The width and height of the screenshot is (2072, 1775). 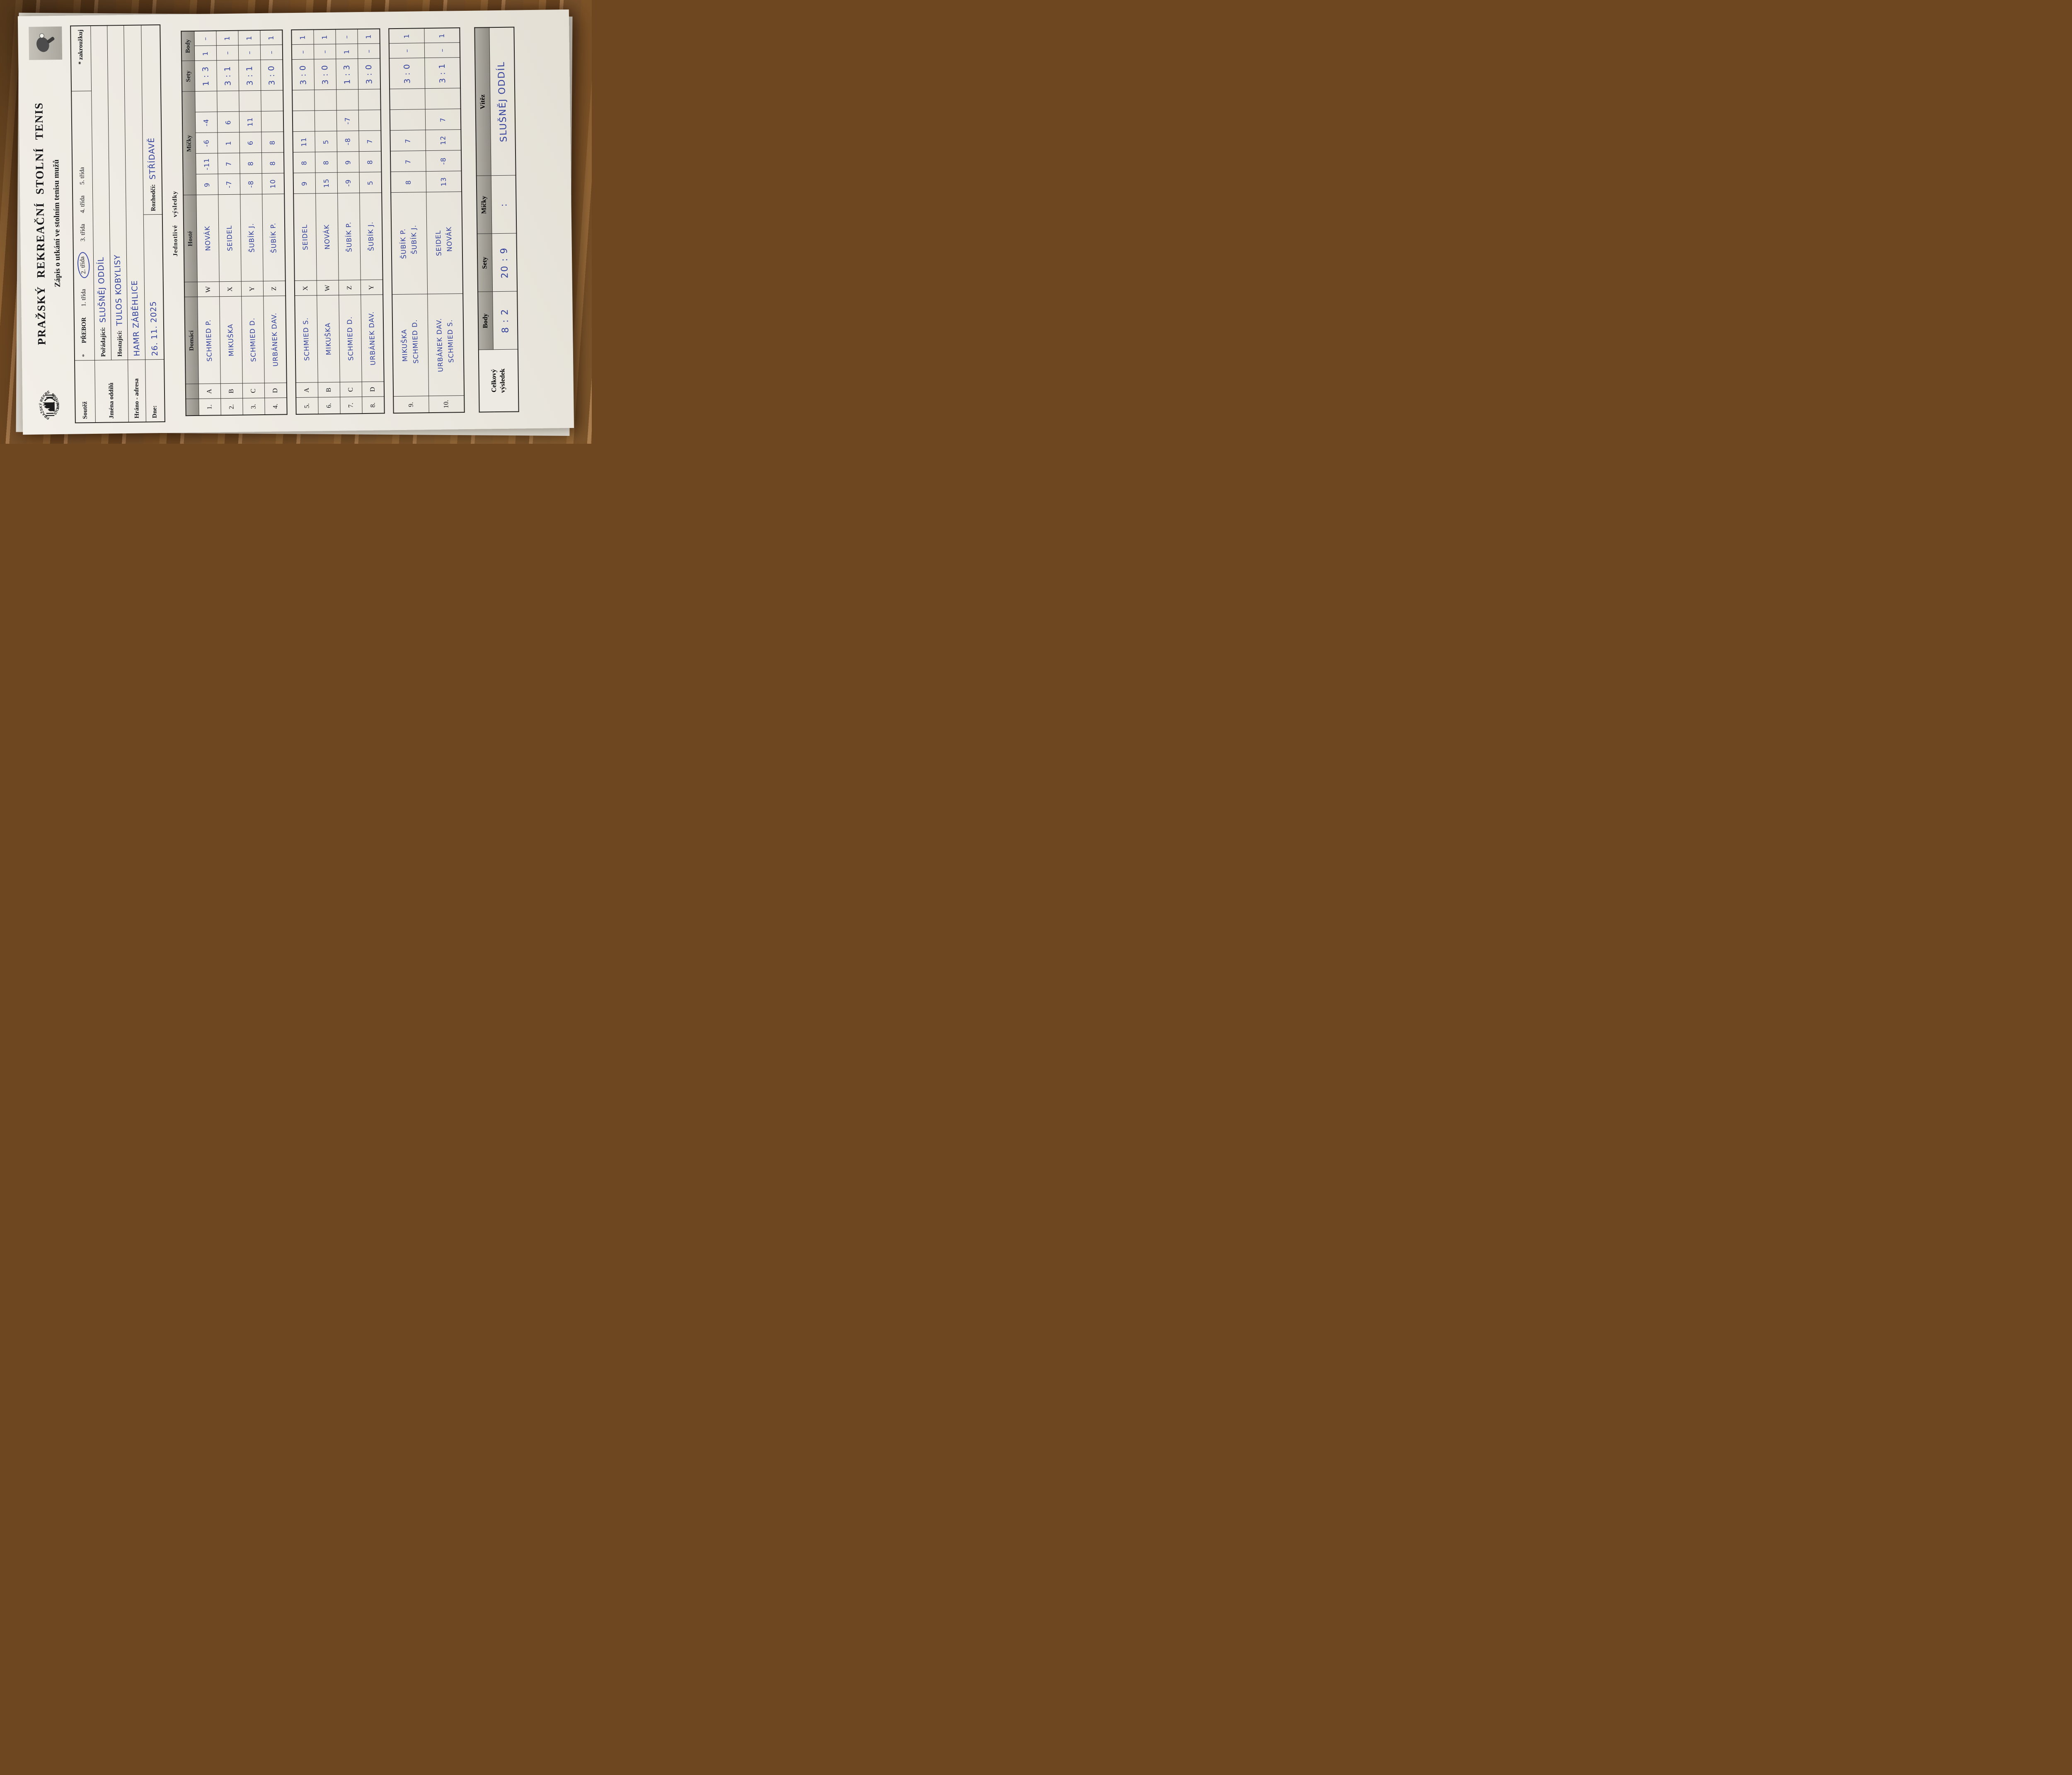 I want to click on header-blank-letter2, so click(x=191, y=289).